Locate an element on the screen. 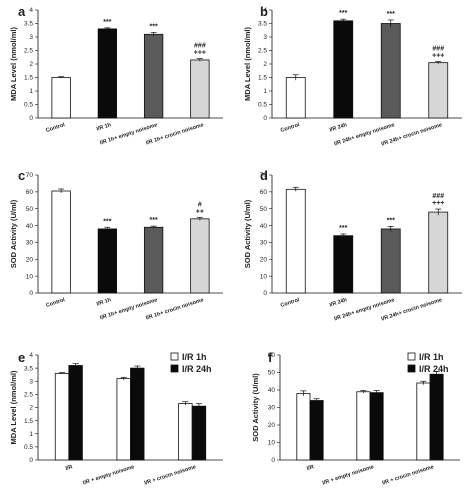  x-tick-label-c-1: I/R 1h is located at coordinates (104, 302).